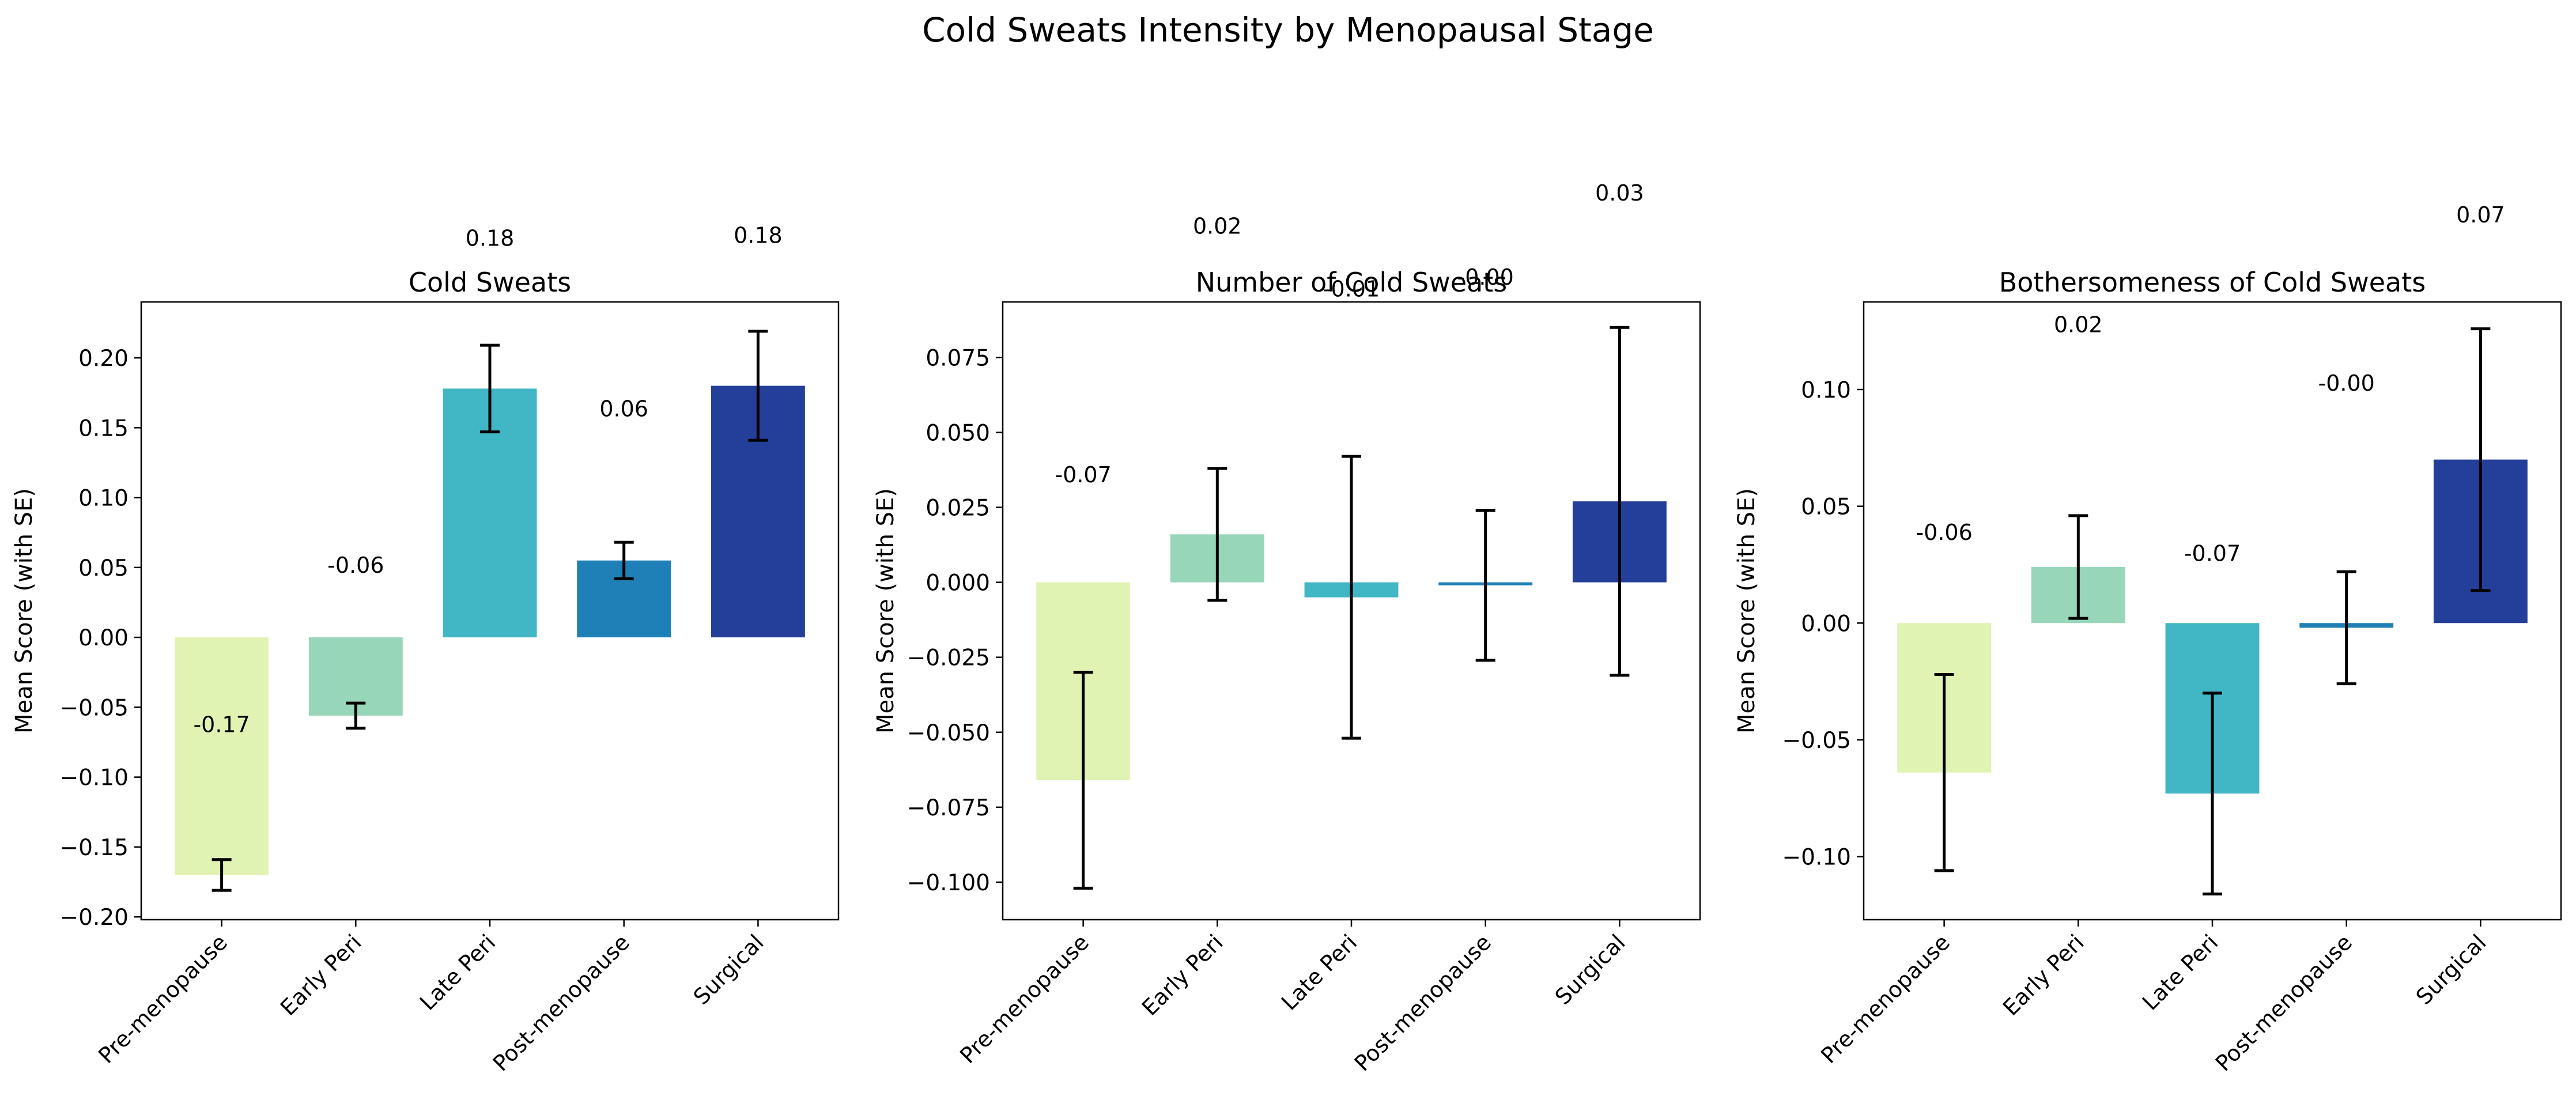  What do you see at coordinates (948, 883) in the screenshot?
I see `y-tick-label: −0.100` at bounding box center [948, 883].